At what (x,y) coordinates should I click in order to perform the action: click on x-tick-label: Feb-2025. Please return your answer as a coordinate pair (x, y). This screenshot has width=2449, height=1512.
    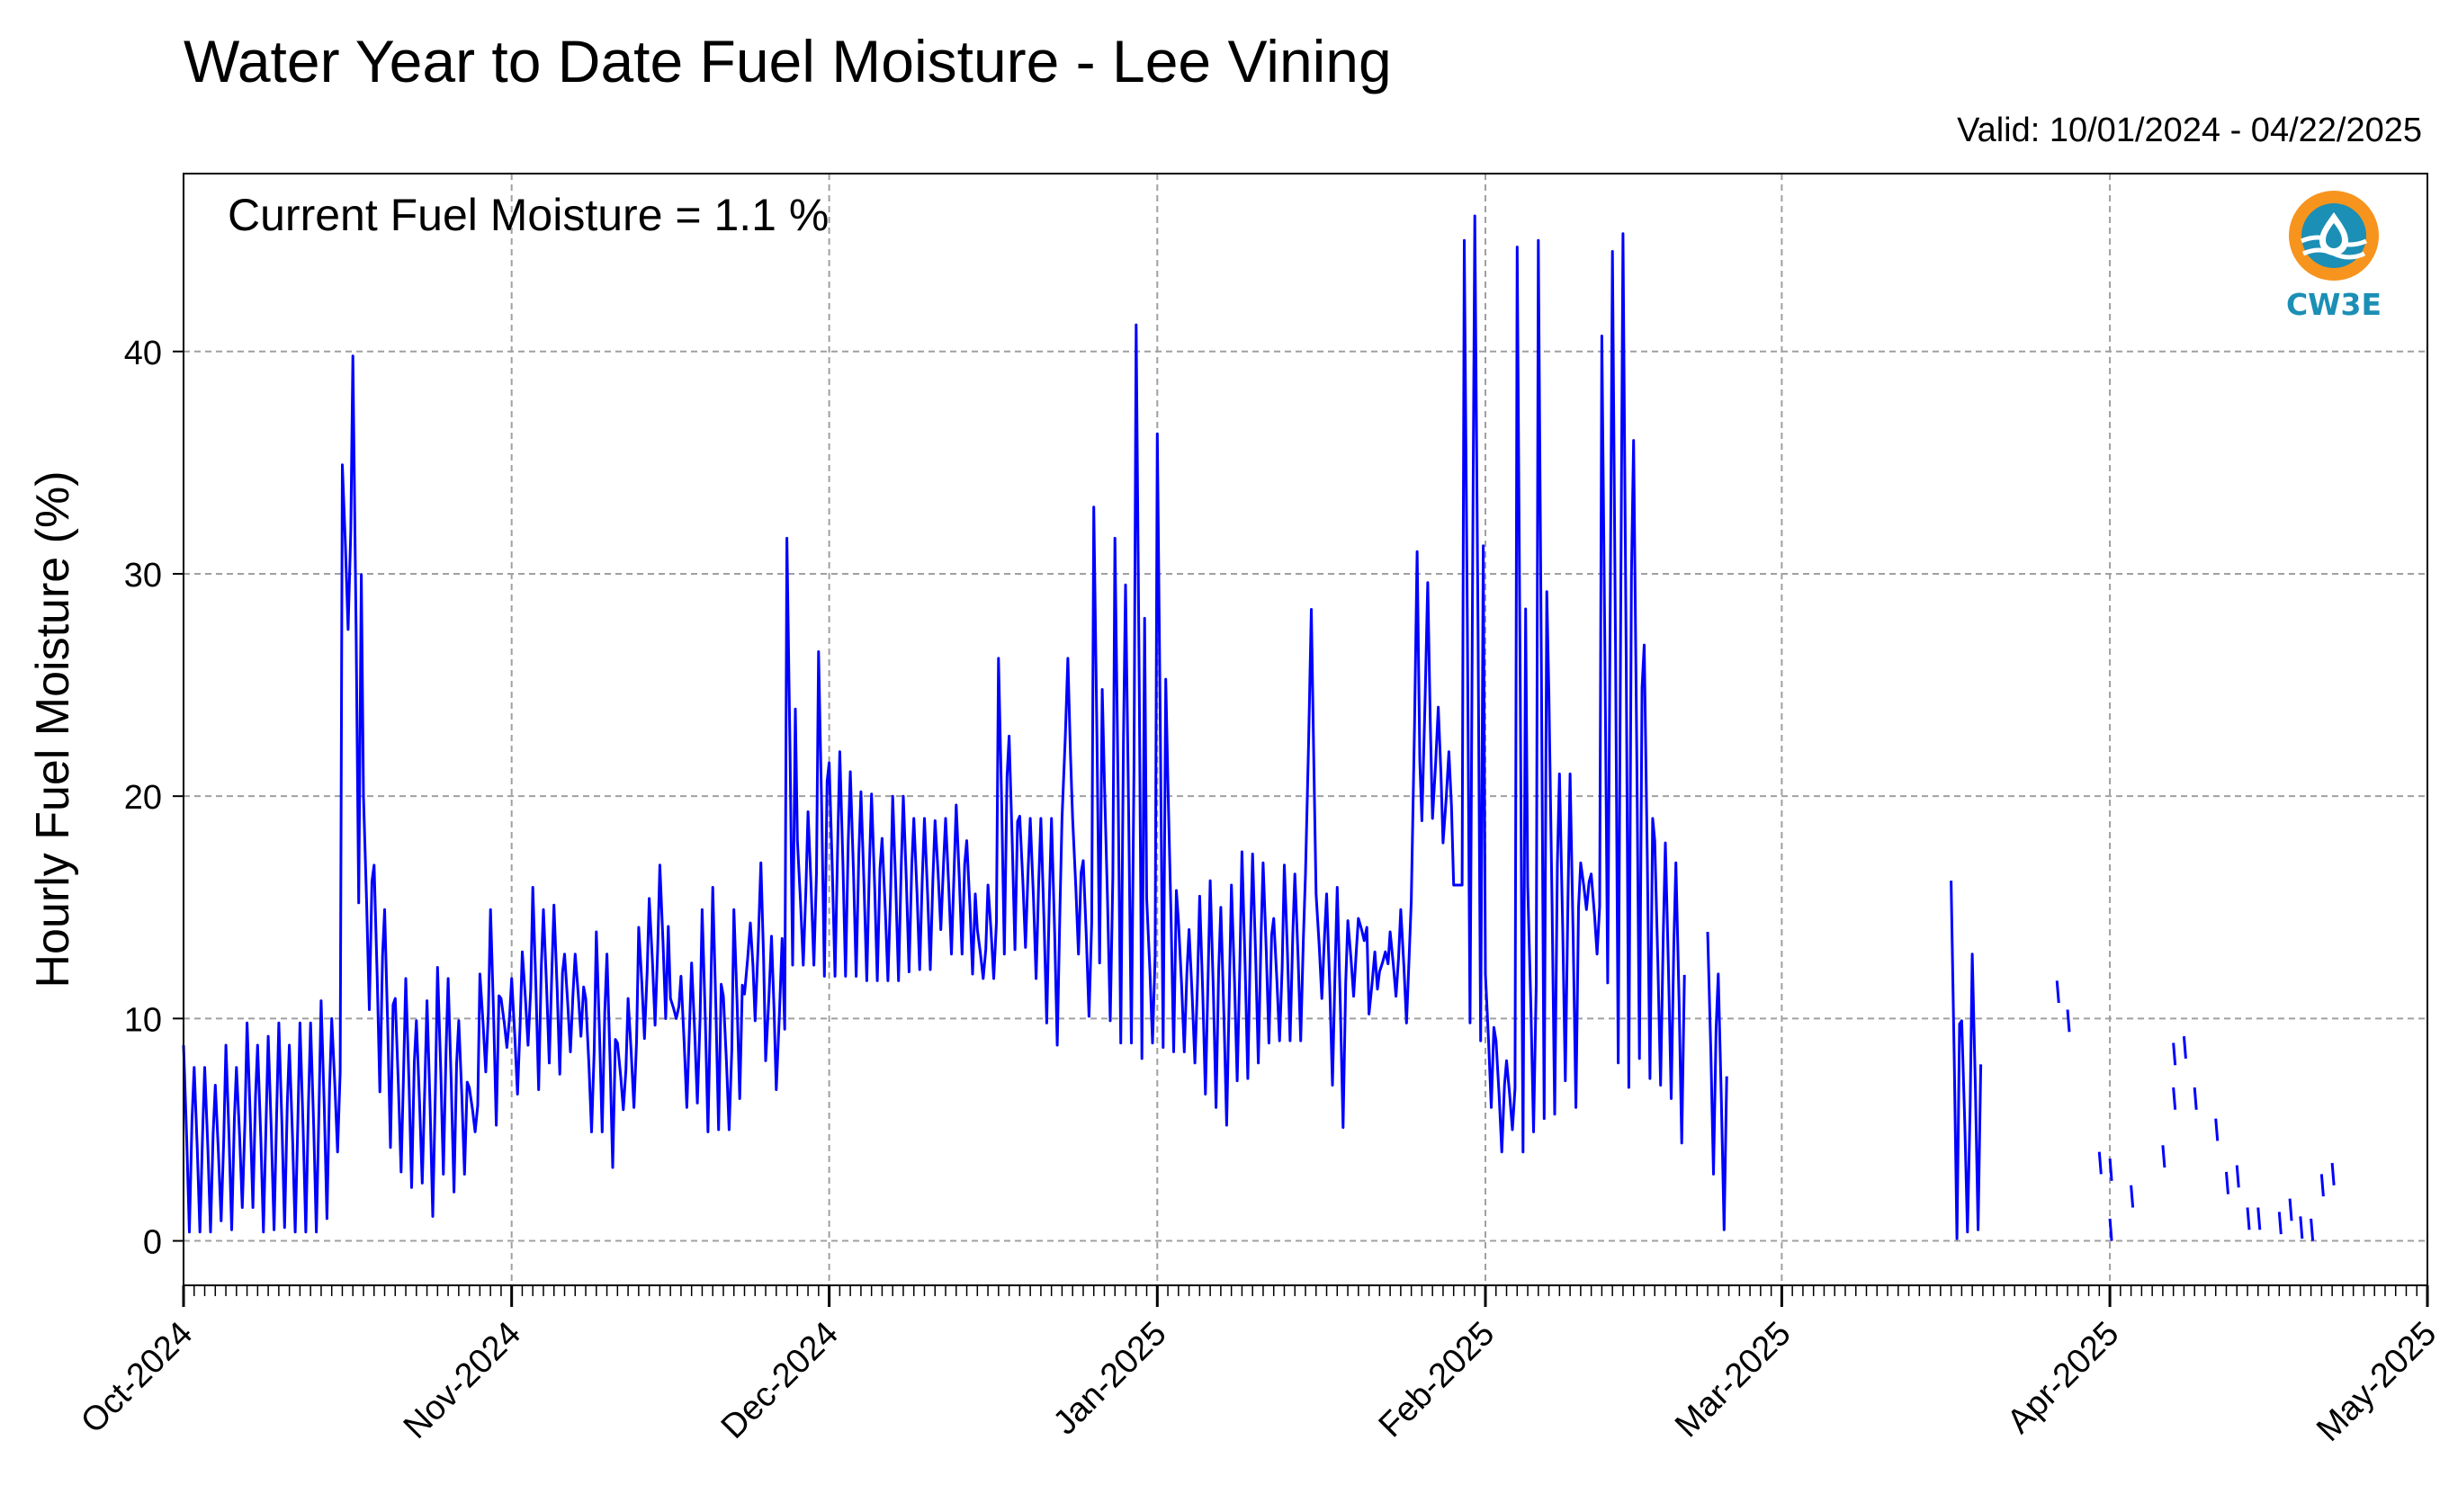
    Looking at the image, I should click on (1437, 1380).